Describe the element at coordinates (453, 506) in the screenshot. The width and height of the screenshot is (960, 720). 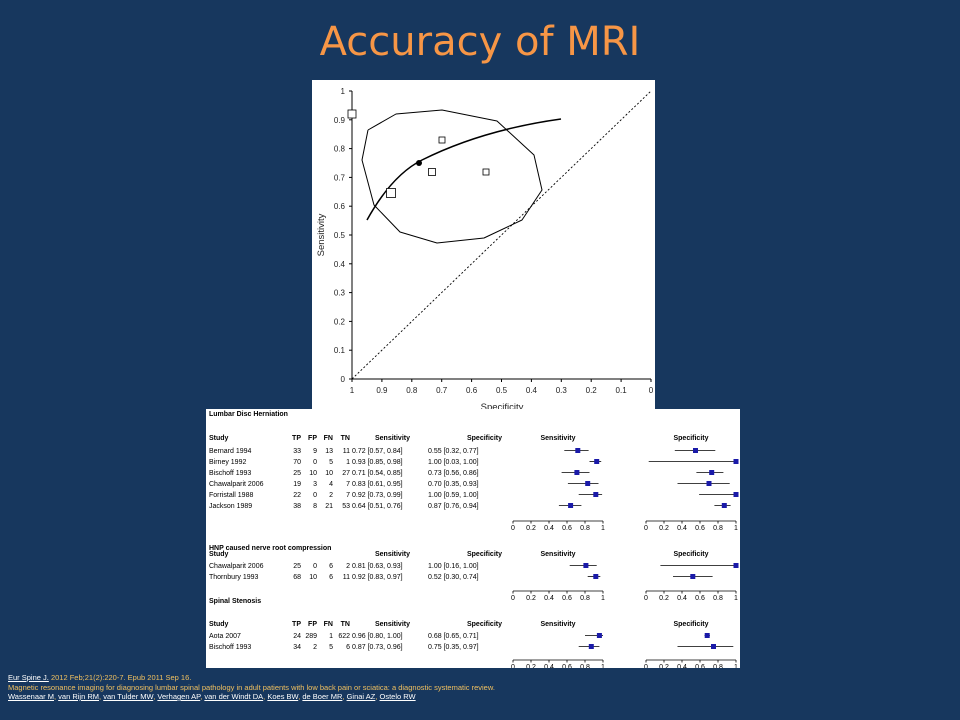
I see `cell-specificity: 0.87 [0.76, 0.94]` at that location.